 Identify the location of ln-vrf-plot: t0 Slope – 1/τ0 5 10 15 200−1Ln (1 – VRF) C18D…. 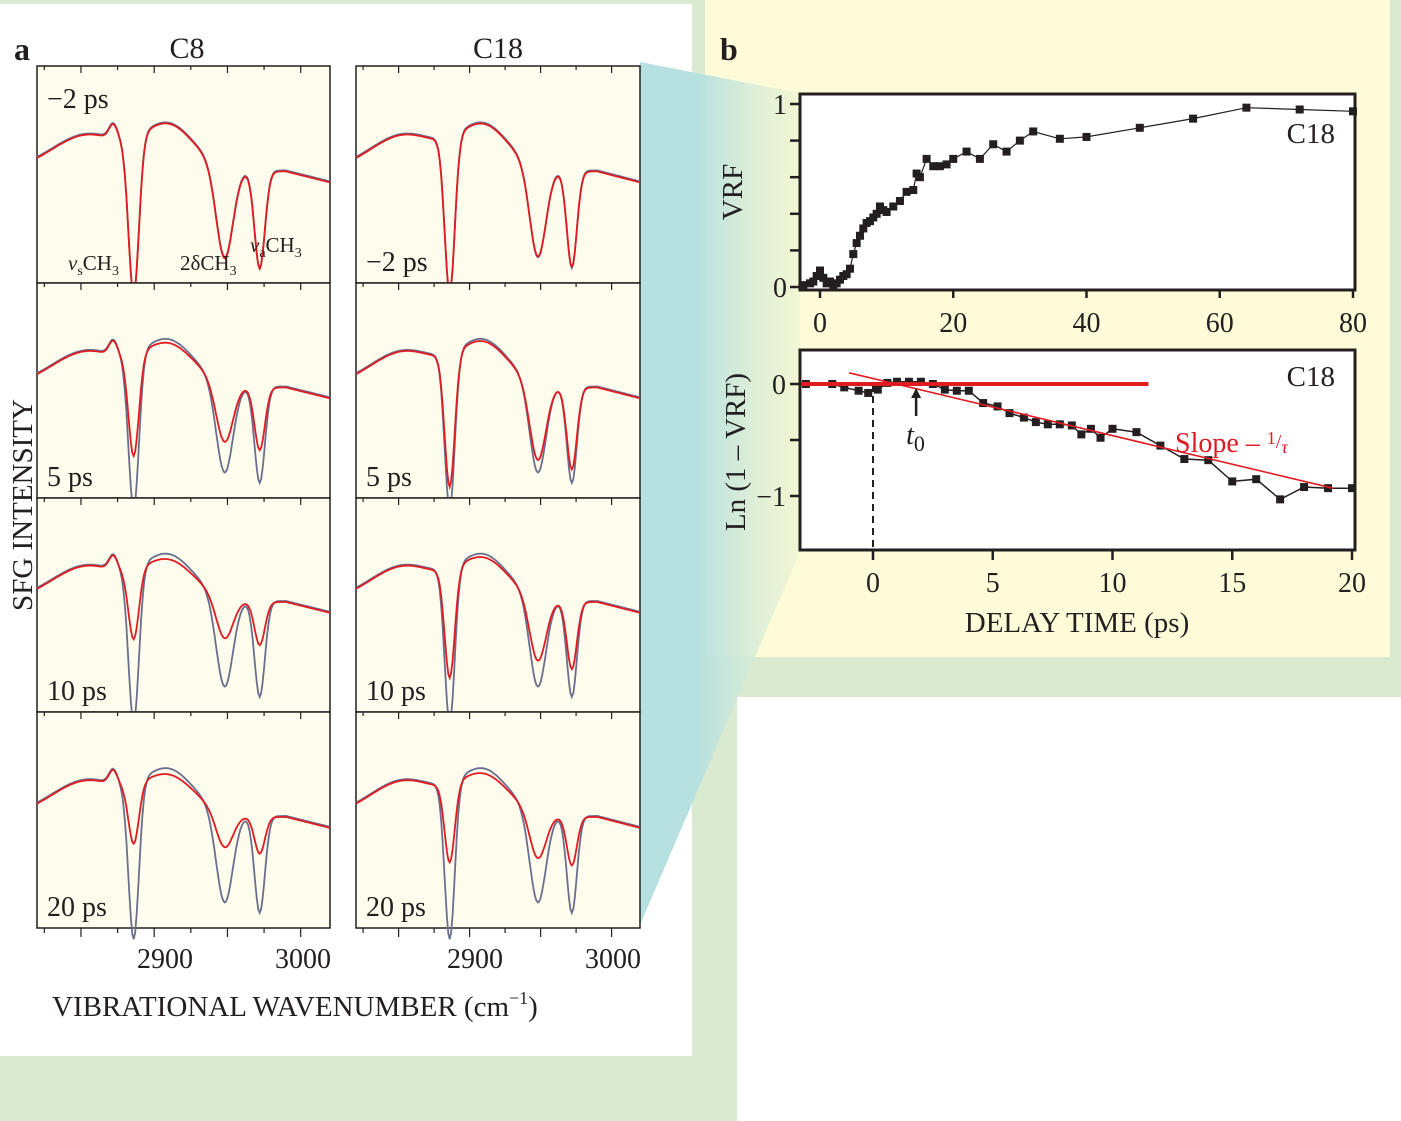
(1043, 493).